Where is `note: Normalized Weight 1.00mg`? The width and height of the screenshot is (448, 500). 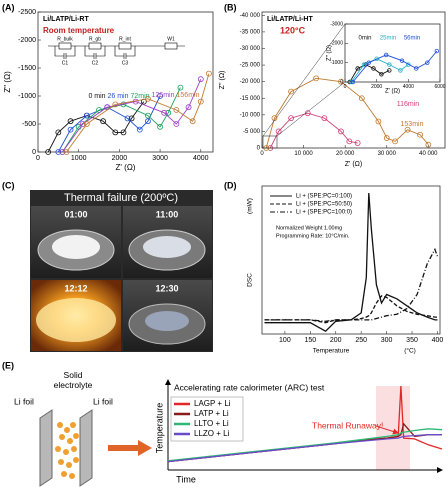
note: Normalized Weight 1.00mg is located at coordinates (309, 228).